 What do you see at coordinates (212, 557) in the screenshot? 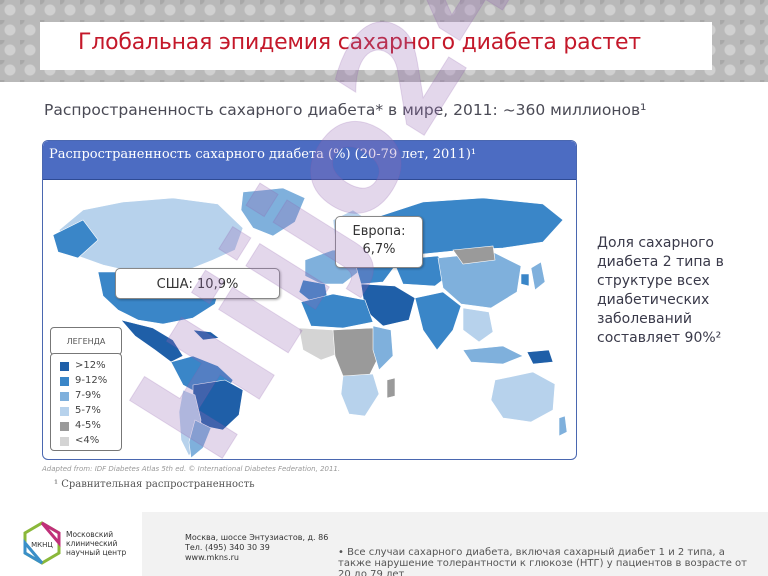
I see `website-link: www.mkns.ru` at bounding box center [212, 557].